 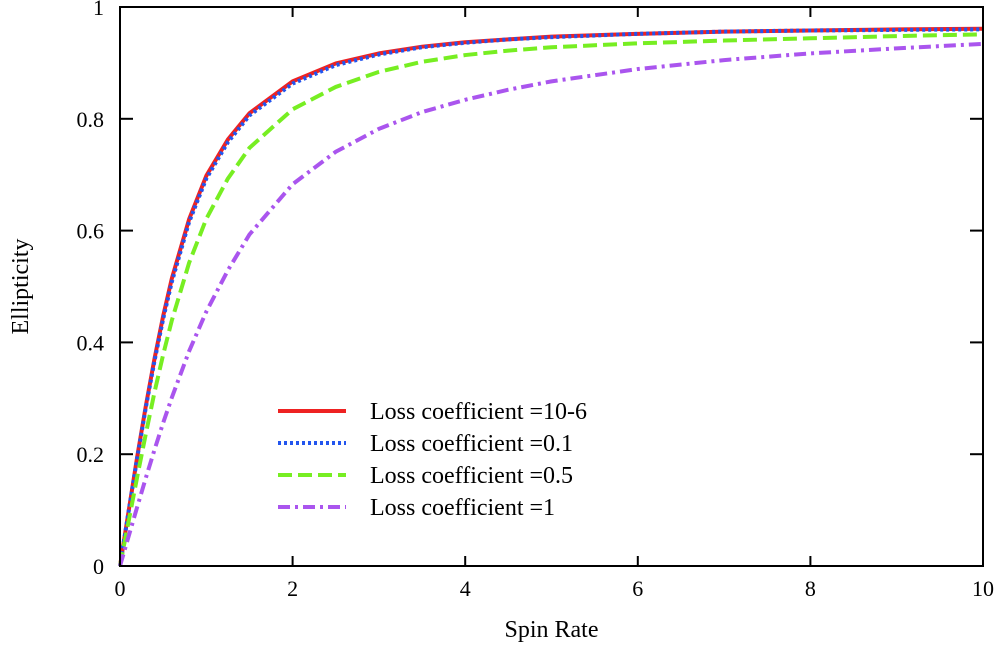 I want to click on x-tick-label: 8, so click(x=810, y=588).